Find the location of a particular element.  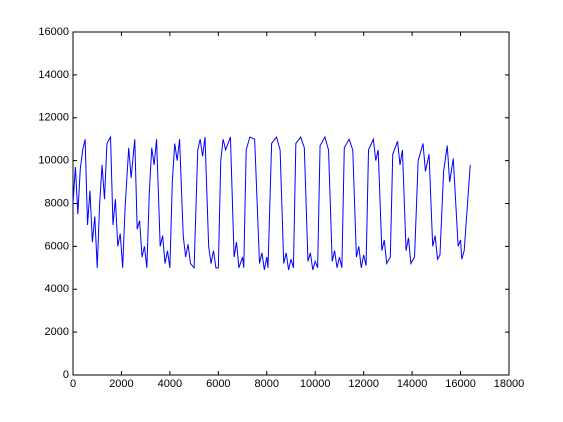

x-tick-label: 10000 is located at coordinates (315, 384).